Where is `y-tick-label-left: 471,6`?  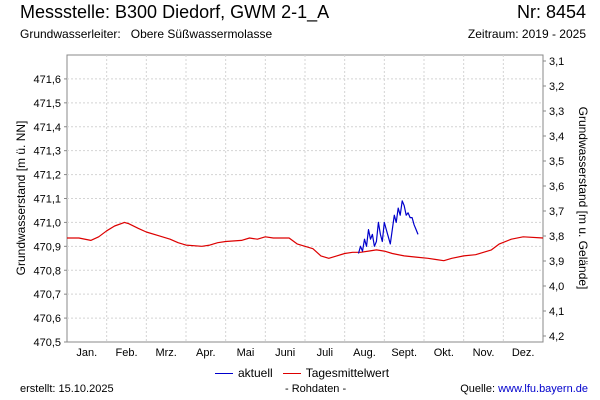
y-tick-label-left: 471,6 is located at coordinates (47, 80).